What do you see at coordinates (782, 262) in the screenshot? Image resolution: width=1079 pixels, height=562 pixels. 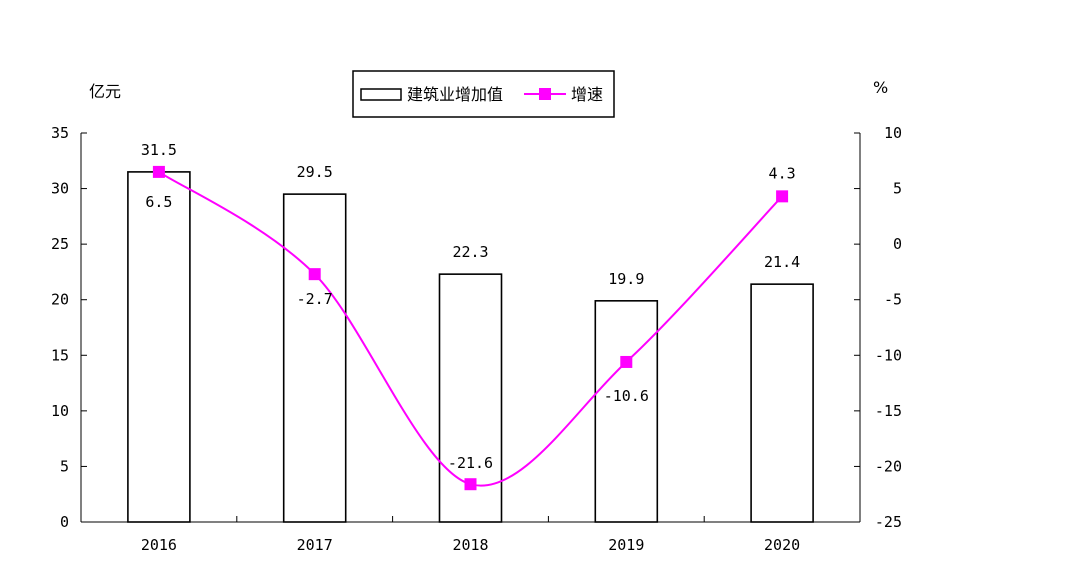 I see `bar-value-label: 21.4` at bounding box center [782, 262].